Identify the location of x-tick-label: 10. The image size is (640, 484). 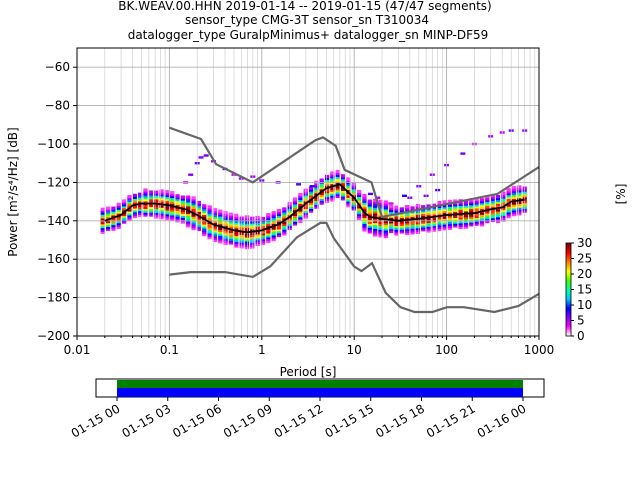
(354, 350).